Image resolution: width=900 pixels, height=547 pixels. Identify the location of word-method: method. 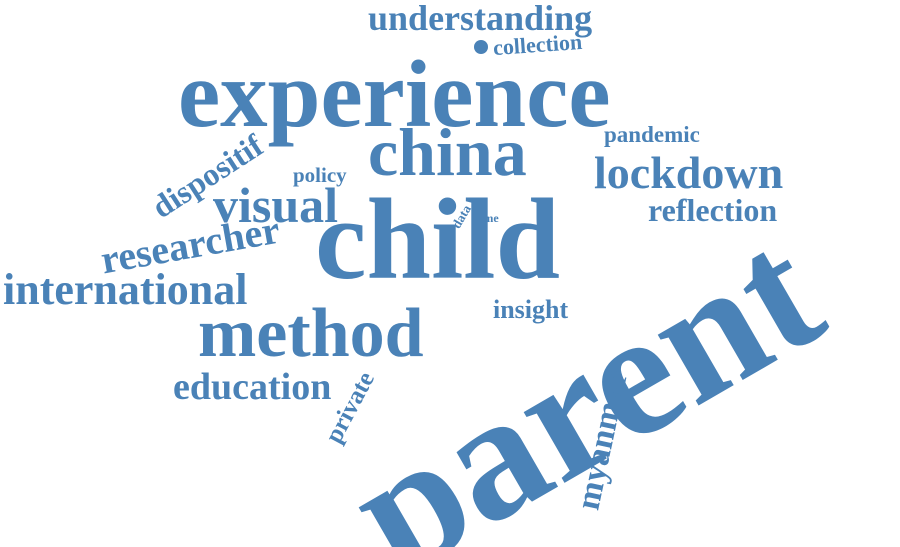
(311, 334).